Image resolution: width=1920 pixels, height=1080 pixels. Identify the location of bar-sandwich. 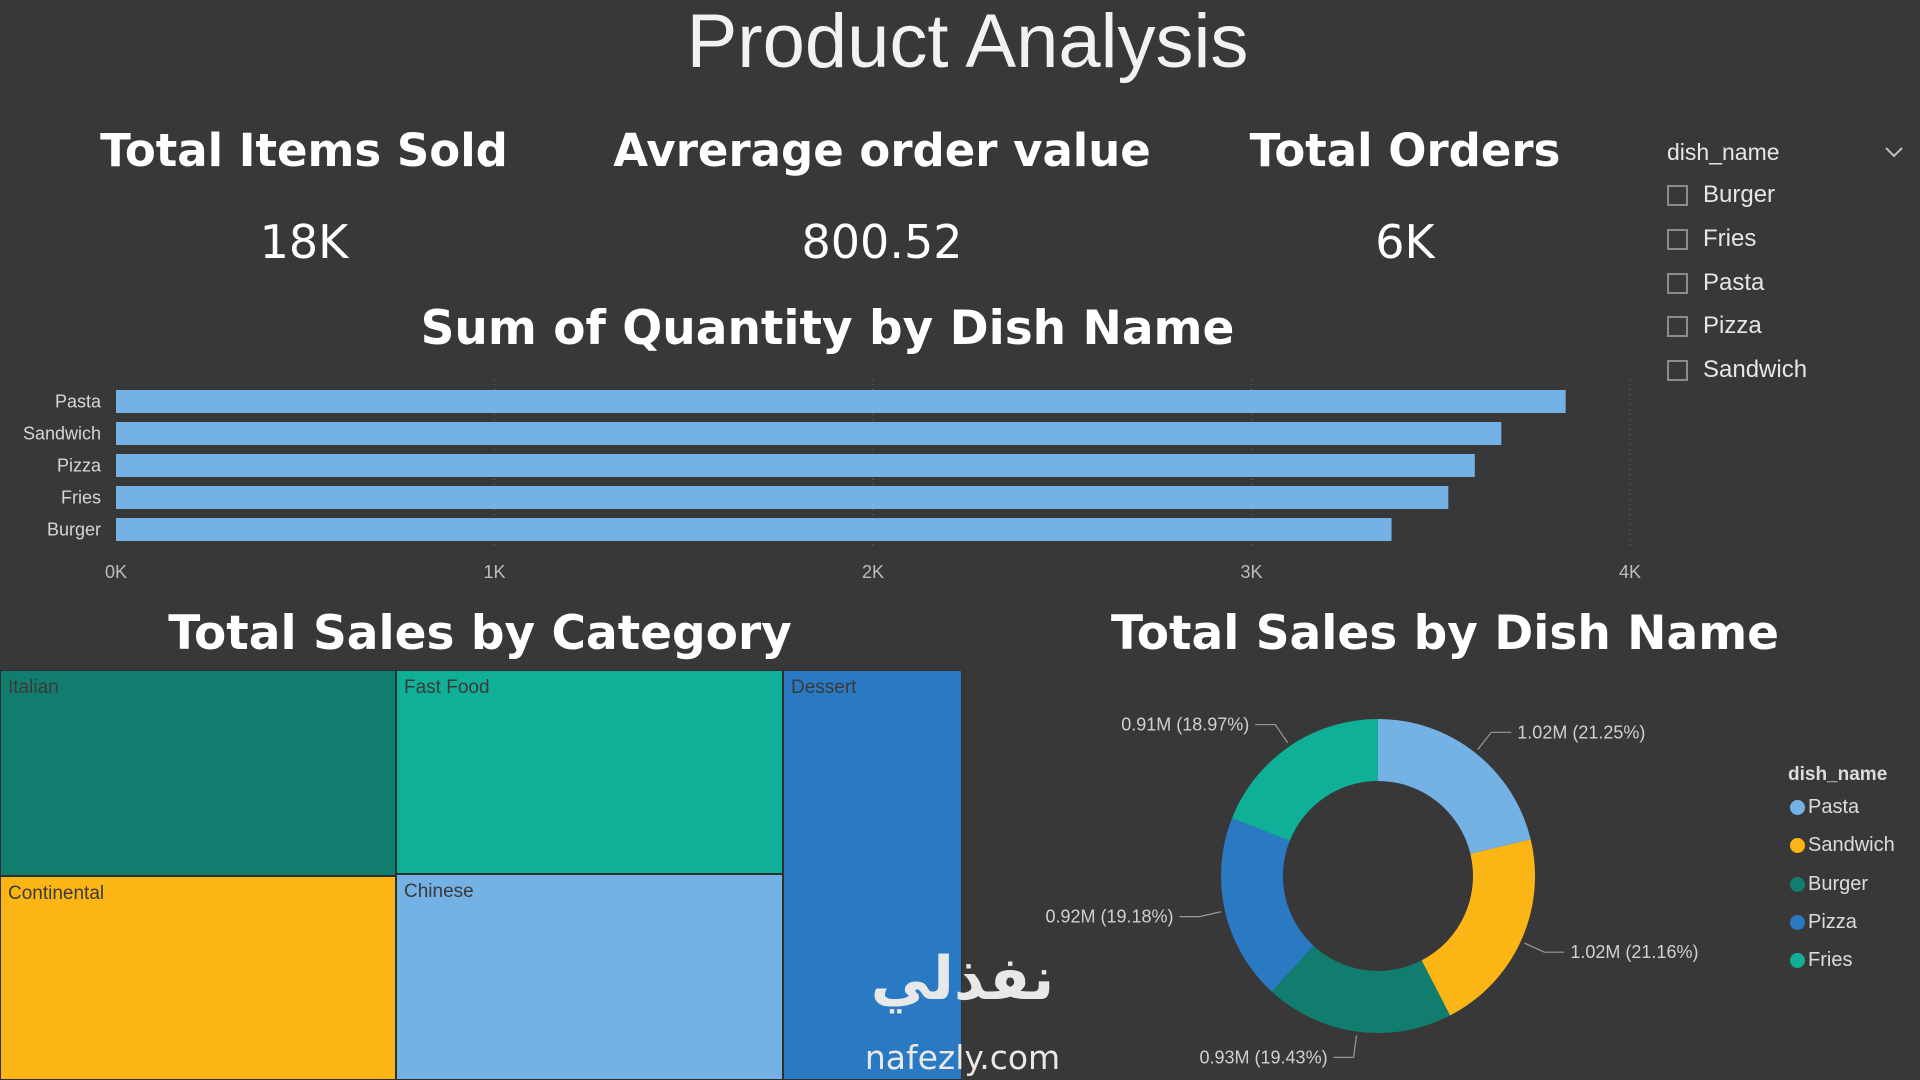
(809, 433).